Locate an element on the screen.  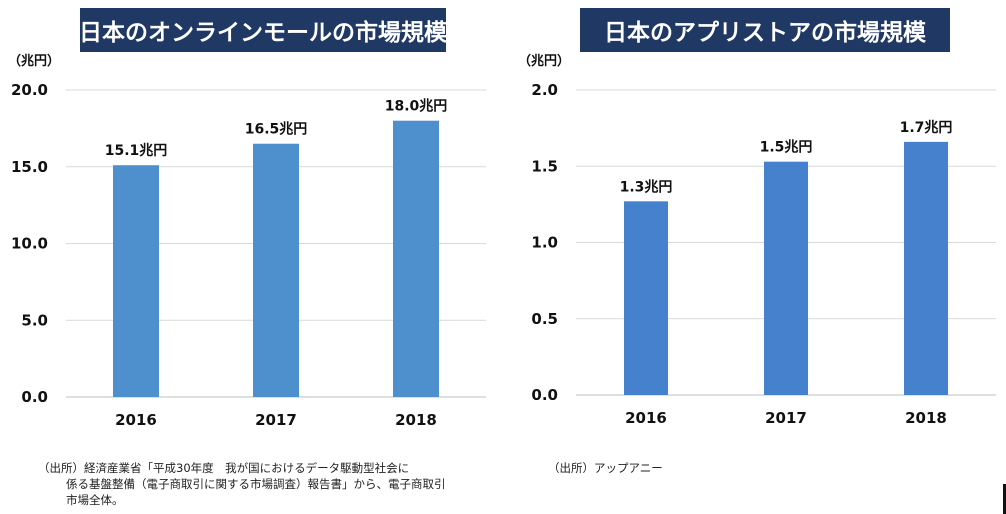
data-label: 15.1兆円 is located at coordinates (136, 151).